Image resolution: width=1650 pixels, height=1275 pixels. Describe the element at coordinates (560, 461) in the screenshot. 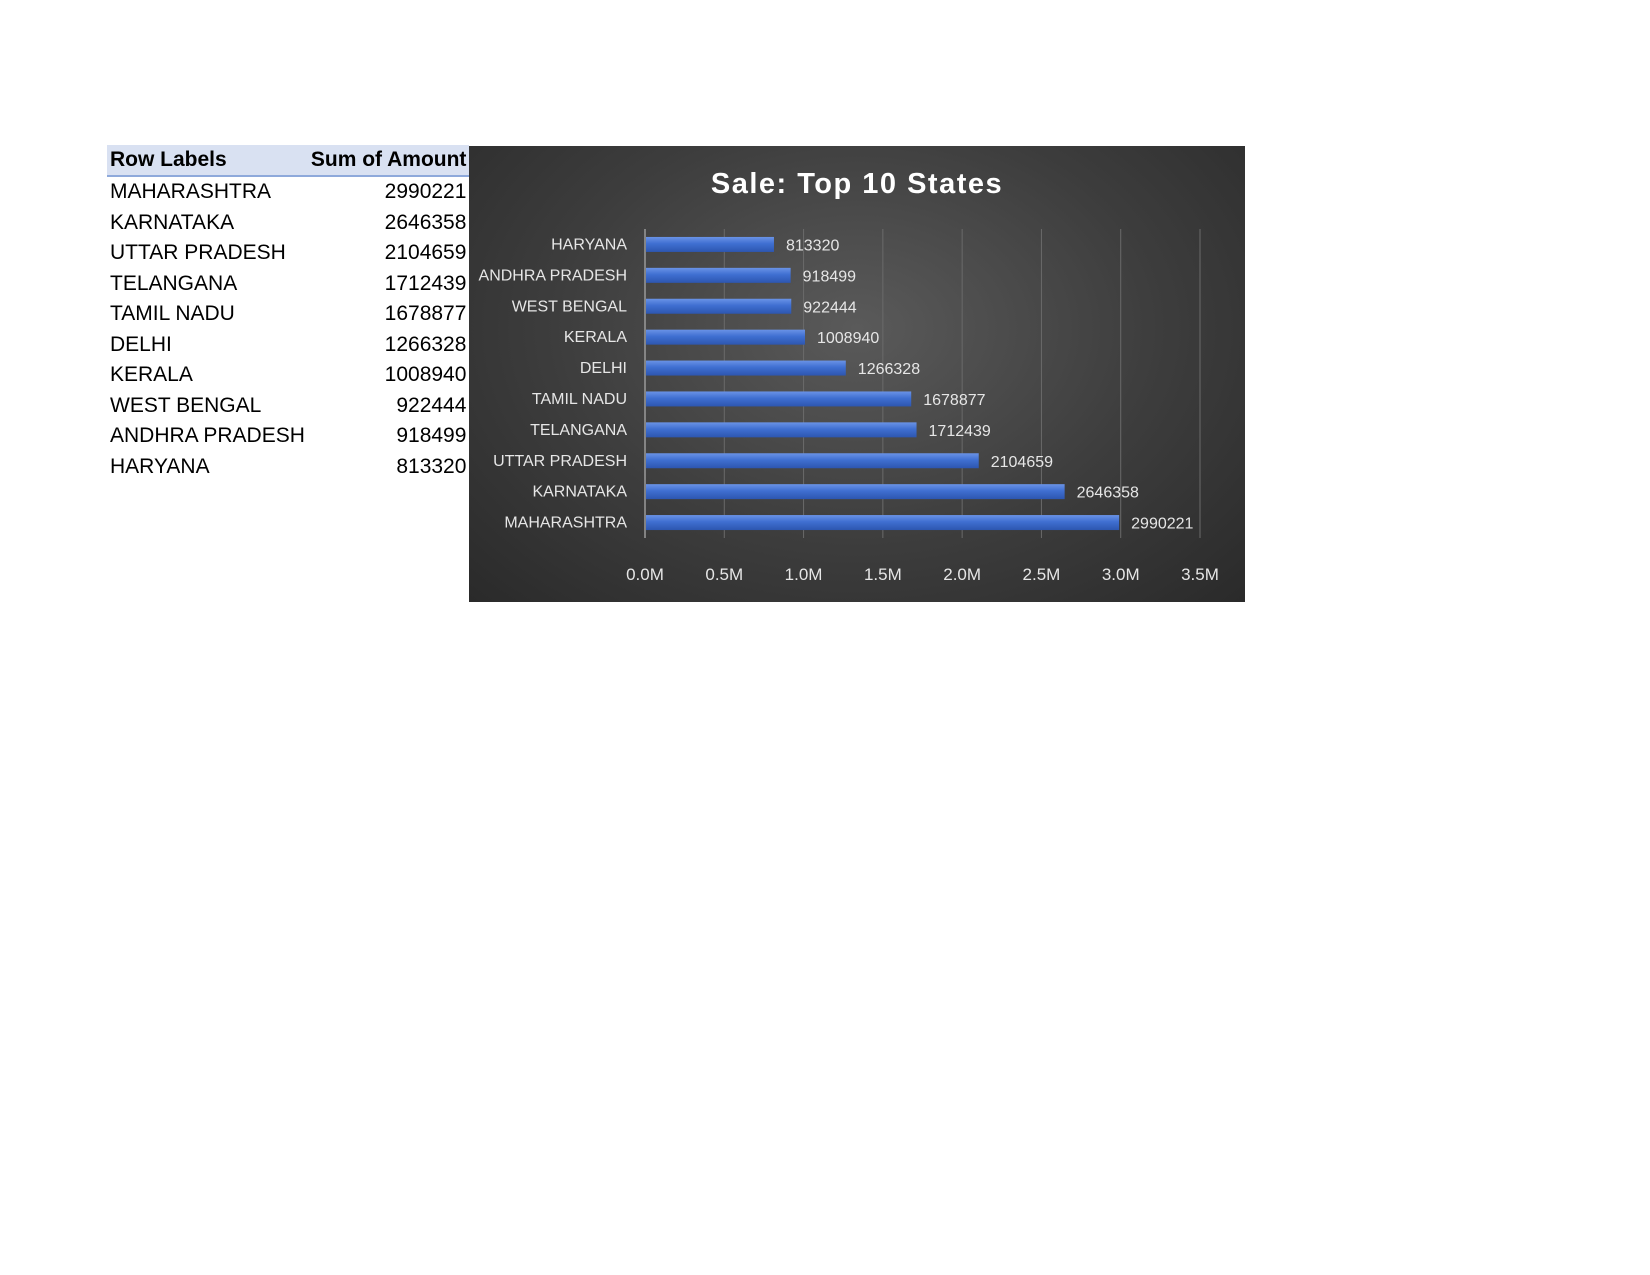

I see `category-label: UTTAR PRADESH` at that location.